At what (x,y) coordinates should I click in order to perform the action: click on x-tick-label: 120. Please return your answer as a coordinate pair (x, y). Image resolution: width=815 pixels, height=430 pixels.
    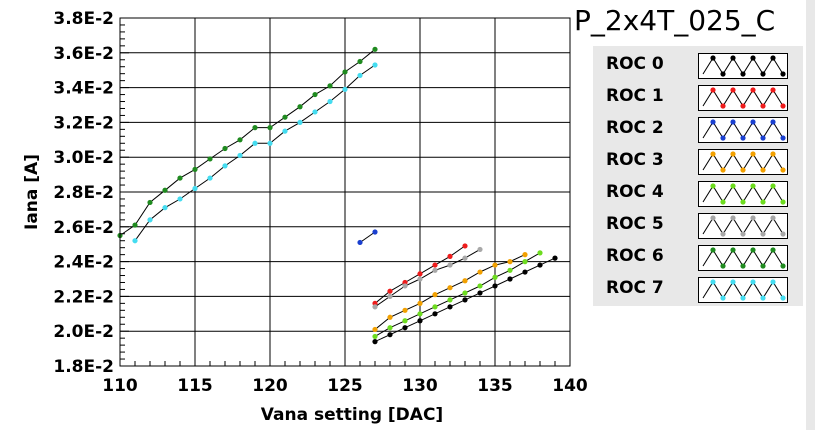
    Looking at the image, I should click on (270, 386).